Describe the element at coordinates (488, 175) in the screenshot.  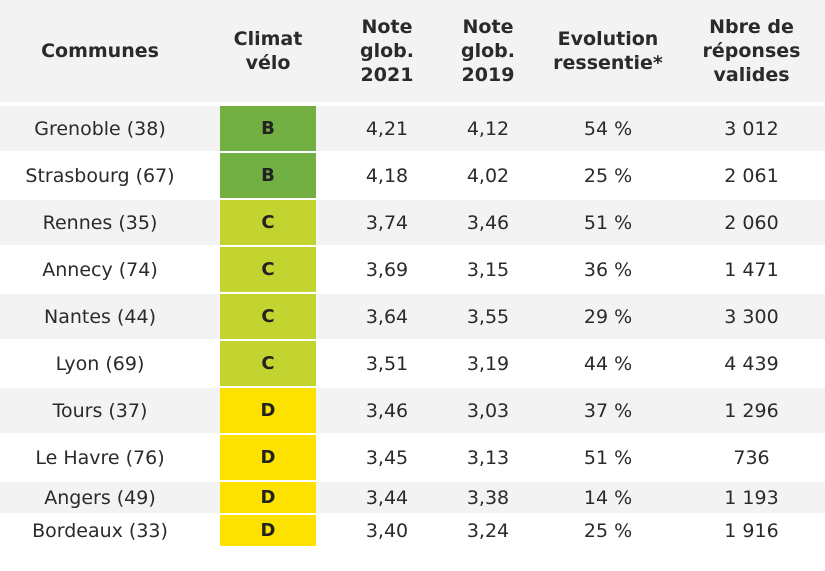
I see `note-2019-cell-text: 4,02` at that location.